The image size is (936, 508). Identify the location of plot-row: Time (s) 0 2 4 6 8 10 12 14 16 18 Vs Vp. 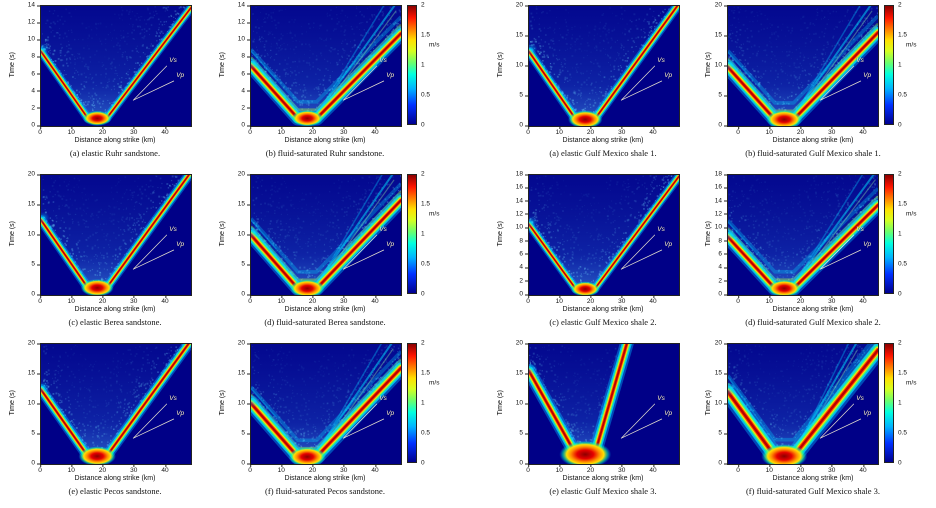
(599, 234).